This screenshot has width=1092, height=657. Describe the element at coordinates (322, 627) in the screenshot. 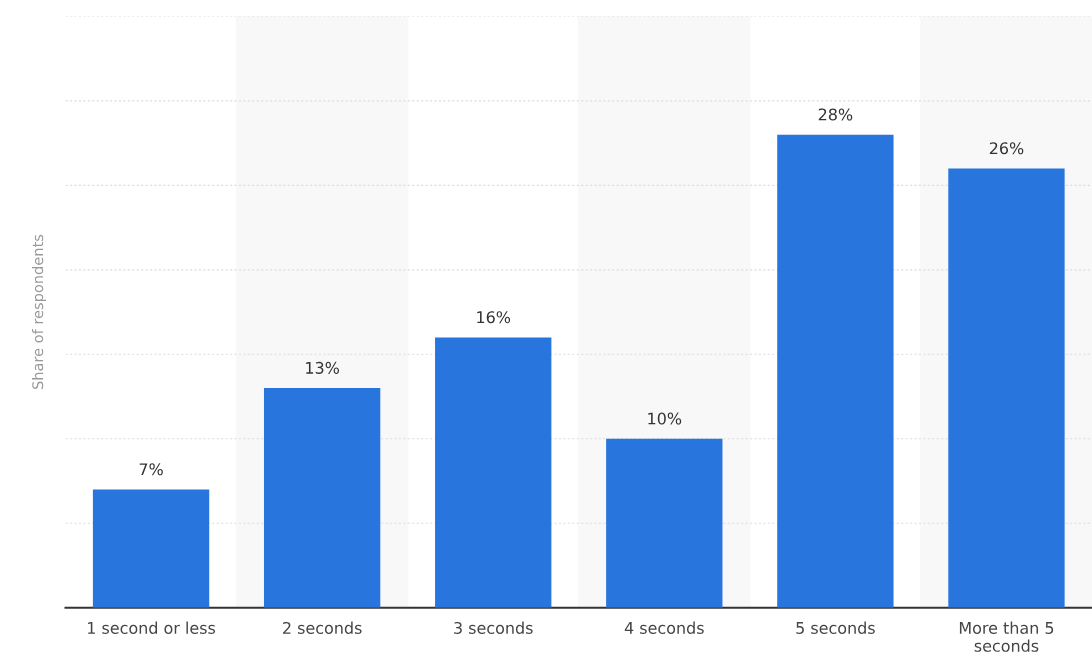

I see `x-tick-label: 2 seconds` at that location.